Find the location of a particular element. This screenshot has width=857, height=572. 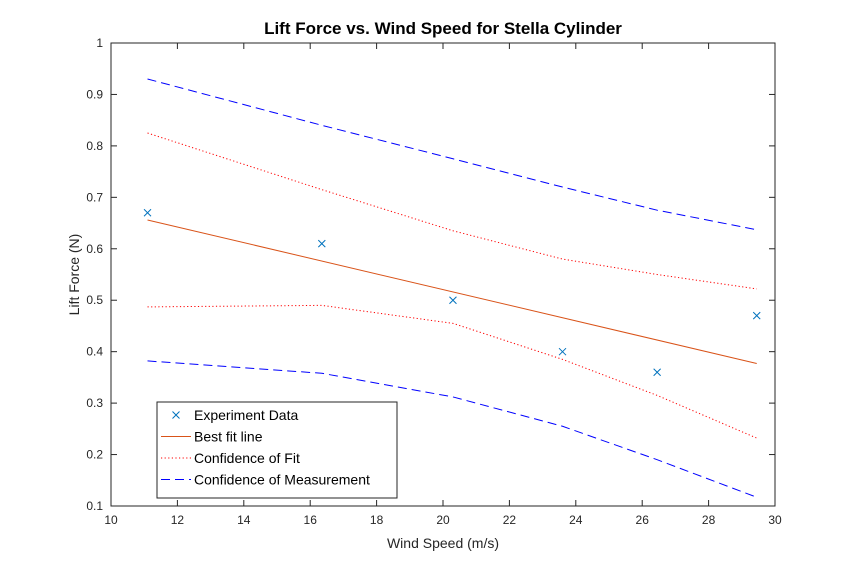

legend-label: Confidence of Fit is located at coordinates (247, 458).